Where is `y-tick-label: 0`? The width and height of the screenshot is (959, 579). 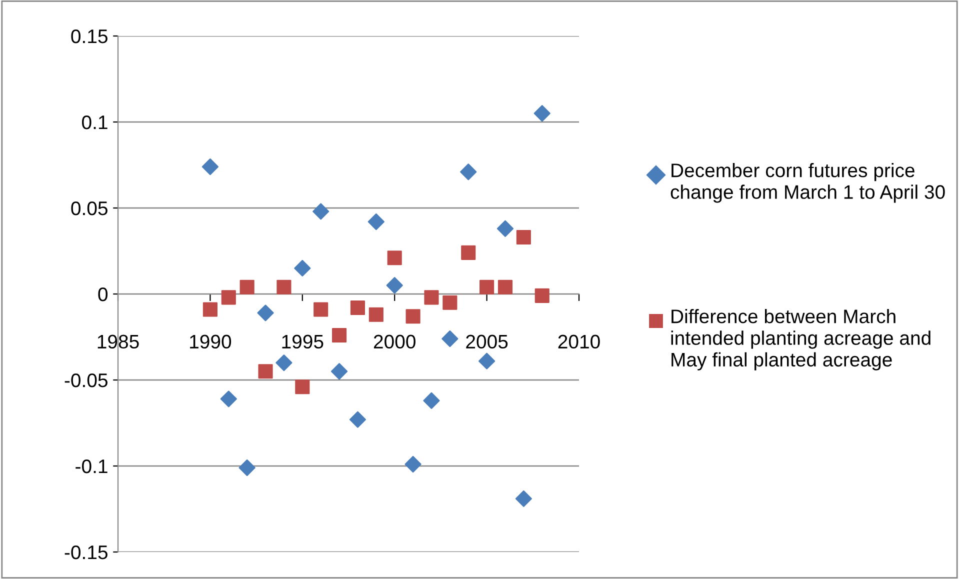 y-tick-label: 0 is located at coordinates (103, 294).